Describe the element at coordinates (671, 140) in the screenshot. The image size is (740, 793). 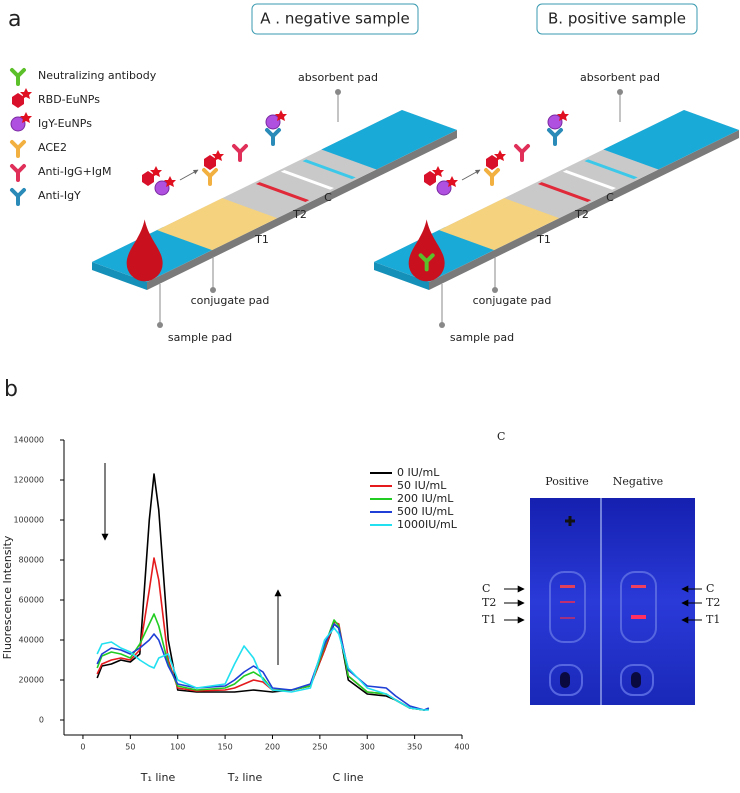
I see `absorbent-pad` at that location.